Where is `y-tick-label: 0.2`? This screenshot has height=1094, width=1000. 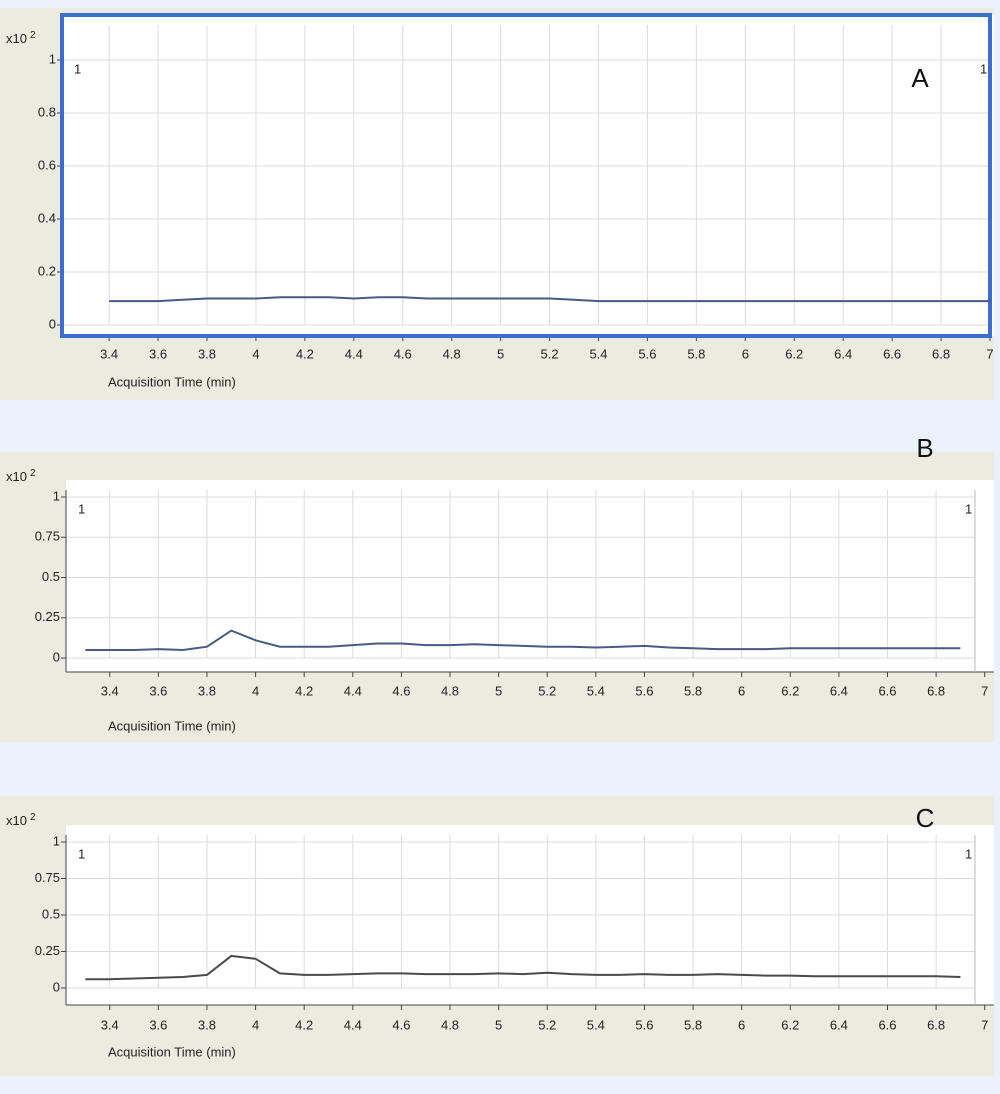
y-tick-label: 0.2 is located at coordinates (47, 270).